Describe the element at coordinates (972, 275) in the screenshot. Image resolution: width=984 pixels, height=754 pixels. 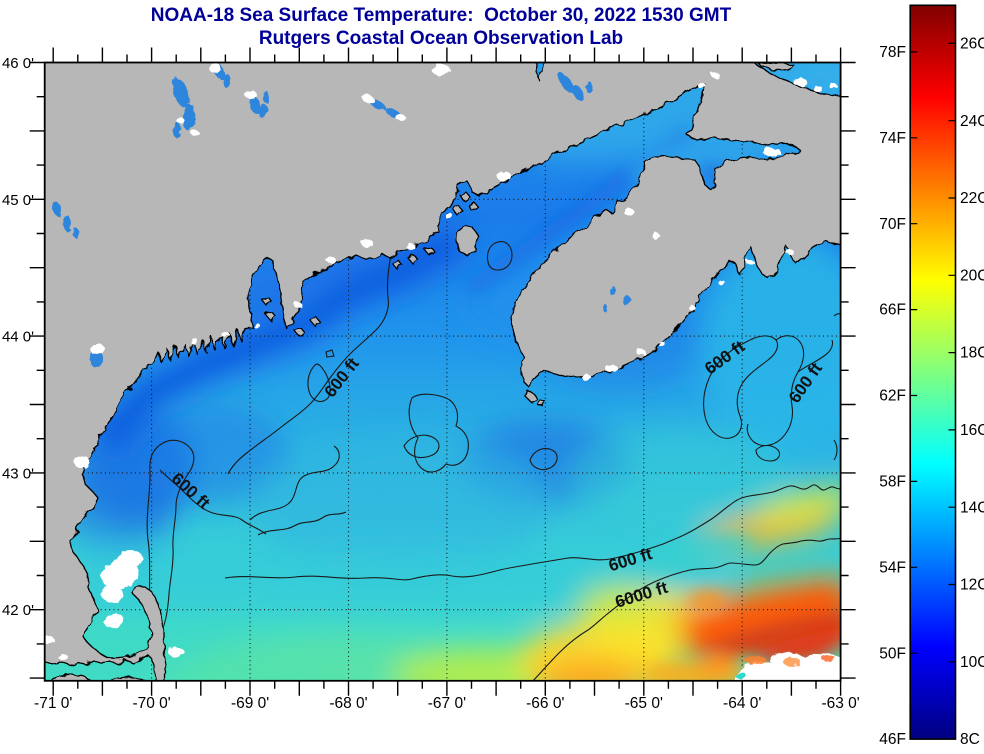
I see `svg-text: 20C` at that location.